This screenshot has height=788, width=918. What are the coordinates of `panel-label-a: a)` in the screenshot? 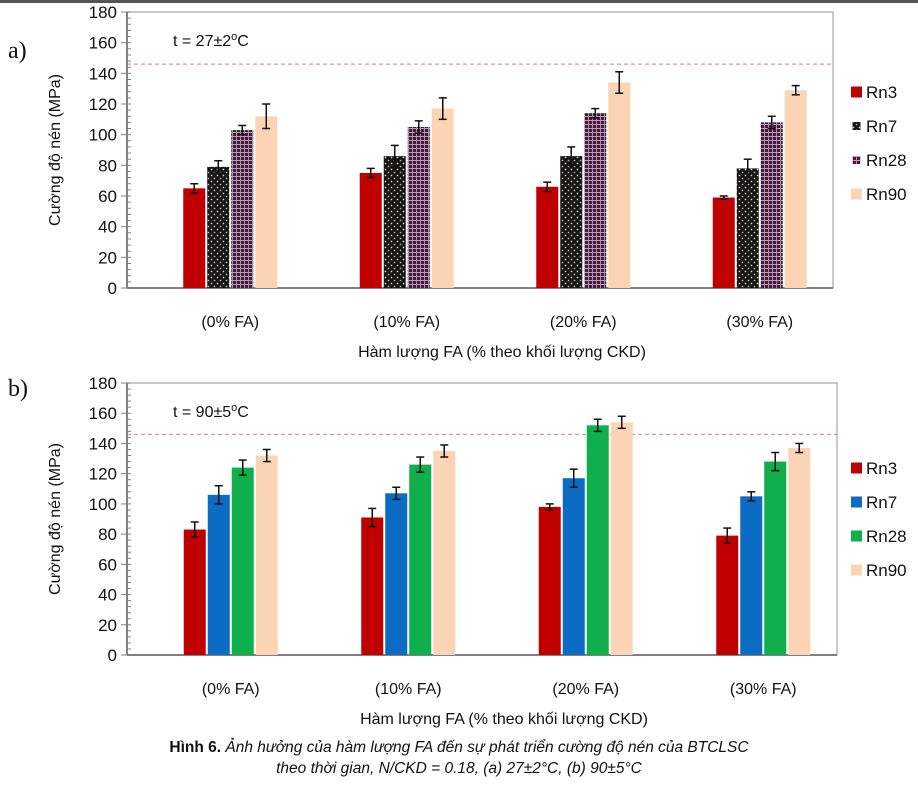 It's located at (17, 51).